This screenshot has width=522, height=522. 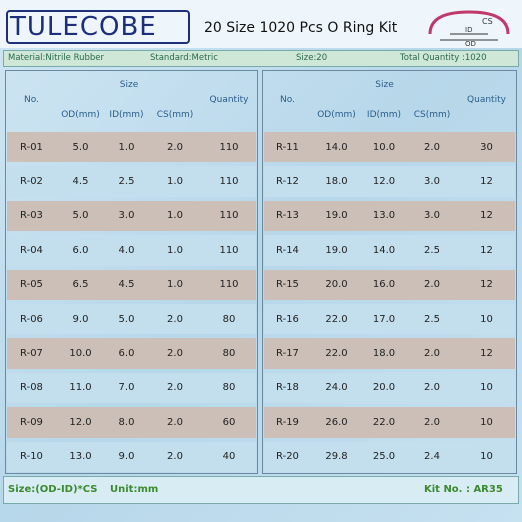 I want to click on table-cell: 26.0, so click(x=336, y=422).